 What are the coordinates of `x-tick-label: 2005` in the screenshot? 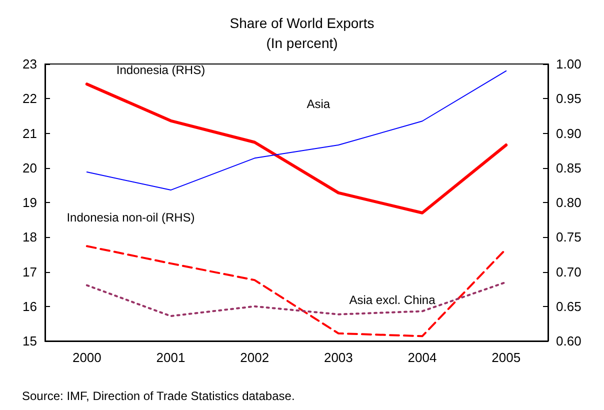 It's located at (506, 357).